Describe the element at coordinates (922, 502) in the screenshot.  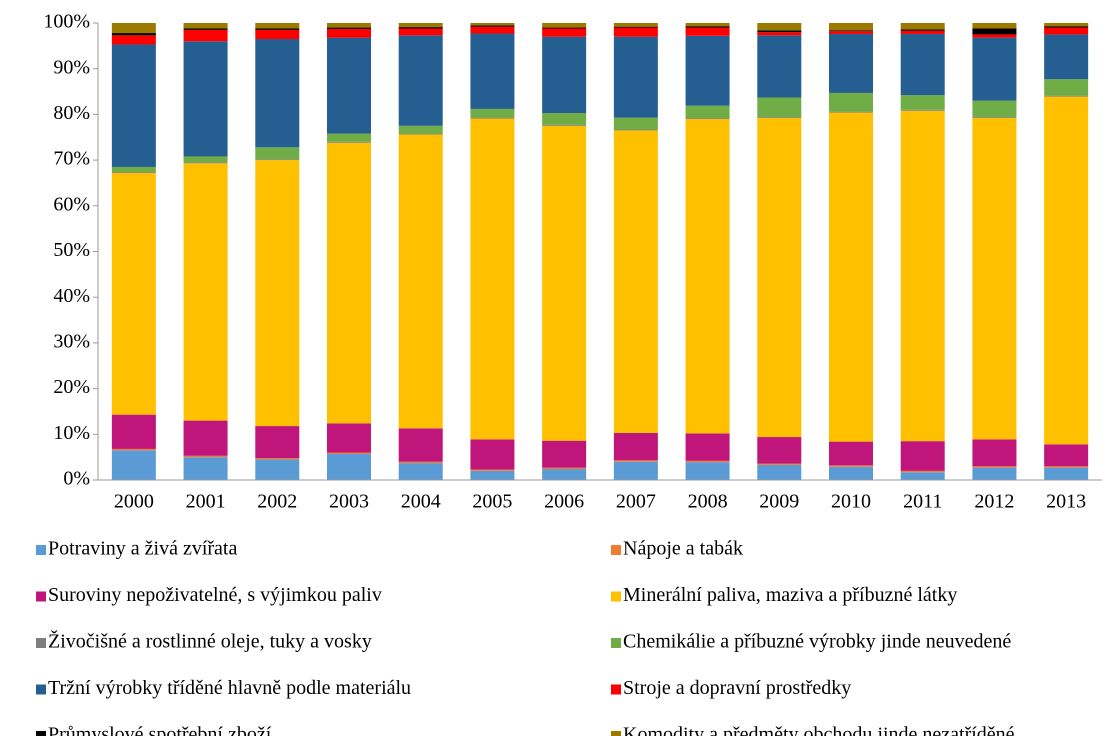
I see `x-tick-label: 2011` at that location.